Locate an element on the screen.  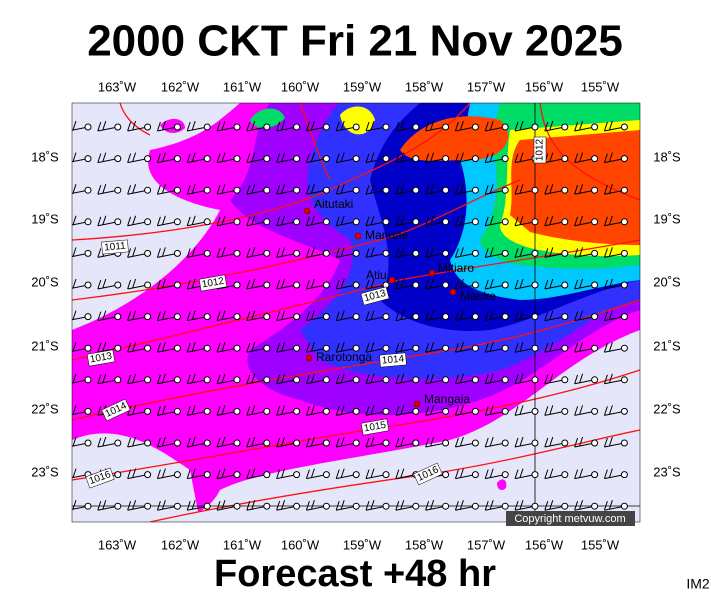
longitude-label: 163˚W is located at coordinates (117, 544).